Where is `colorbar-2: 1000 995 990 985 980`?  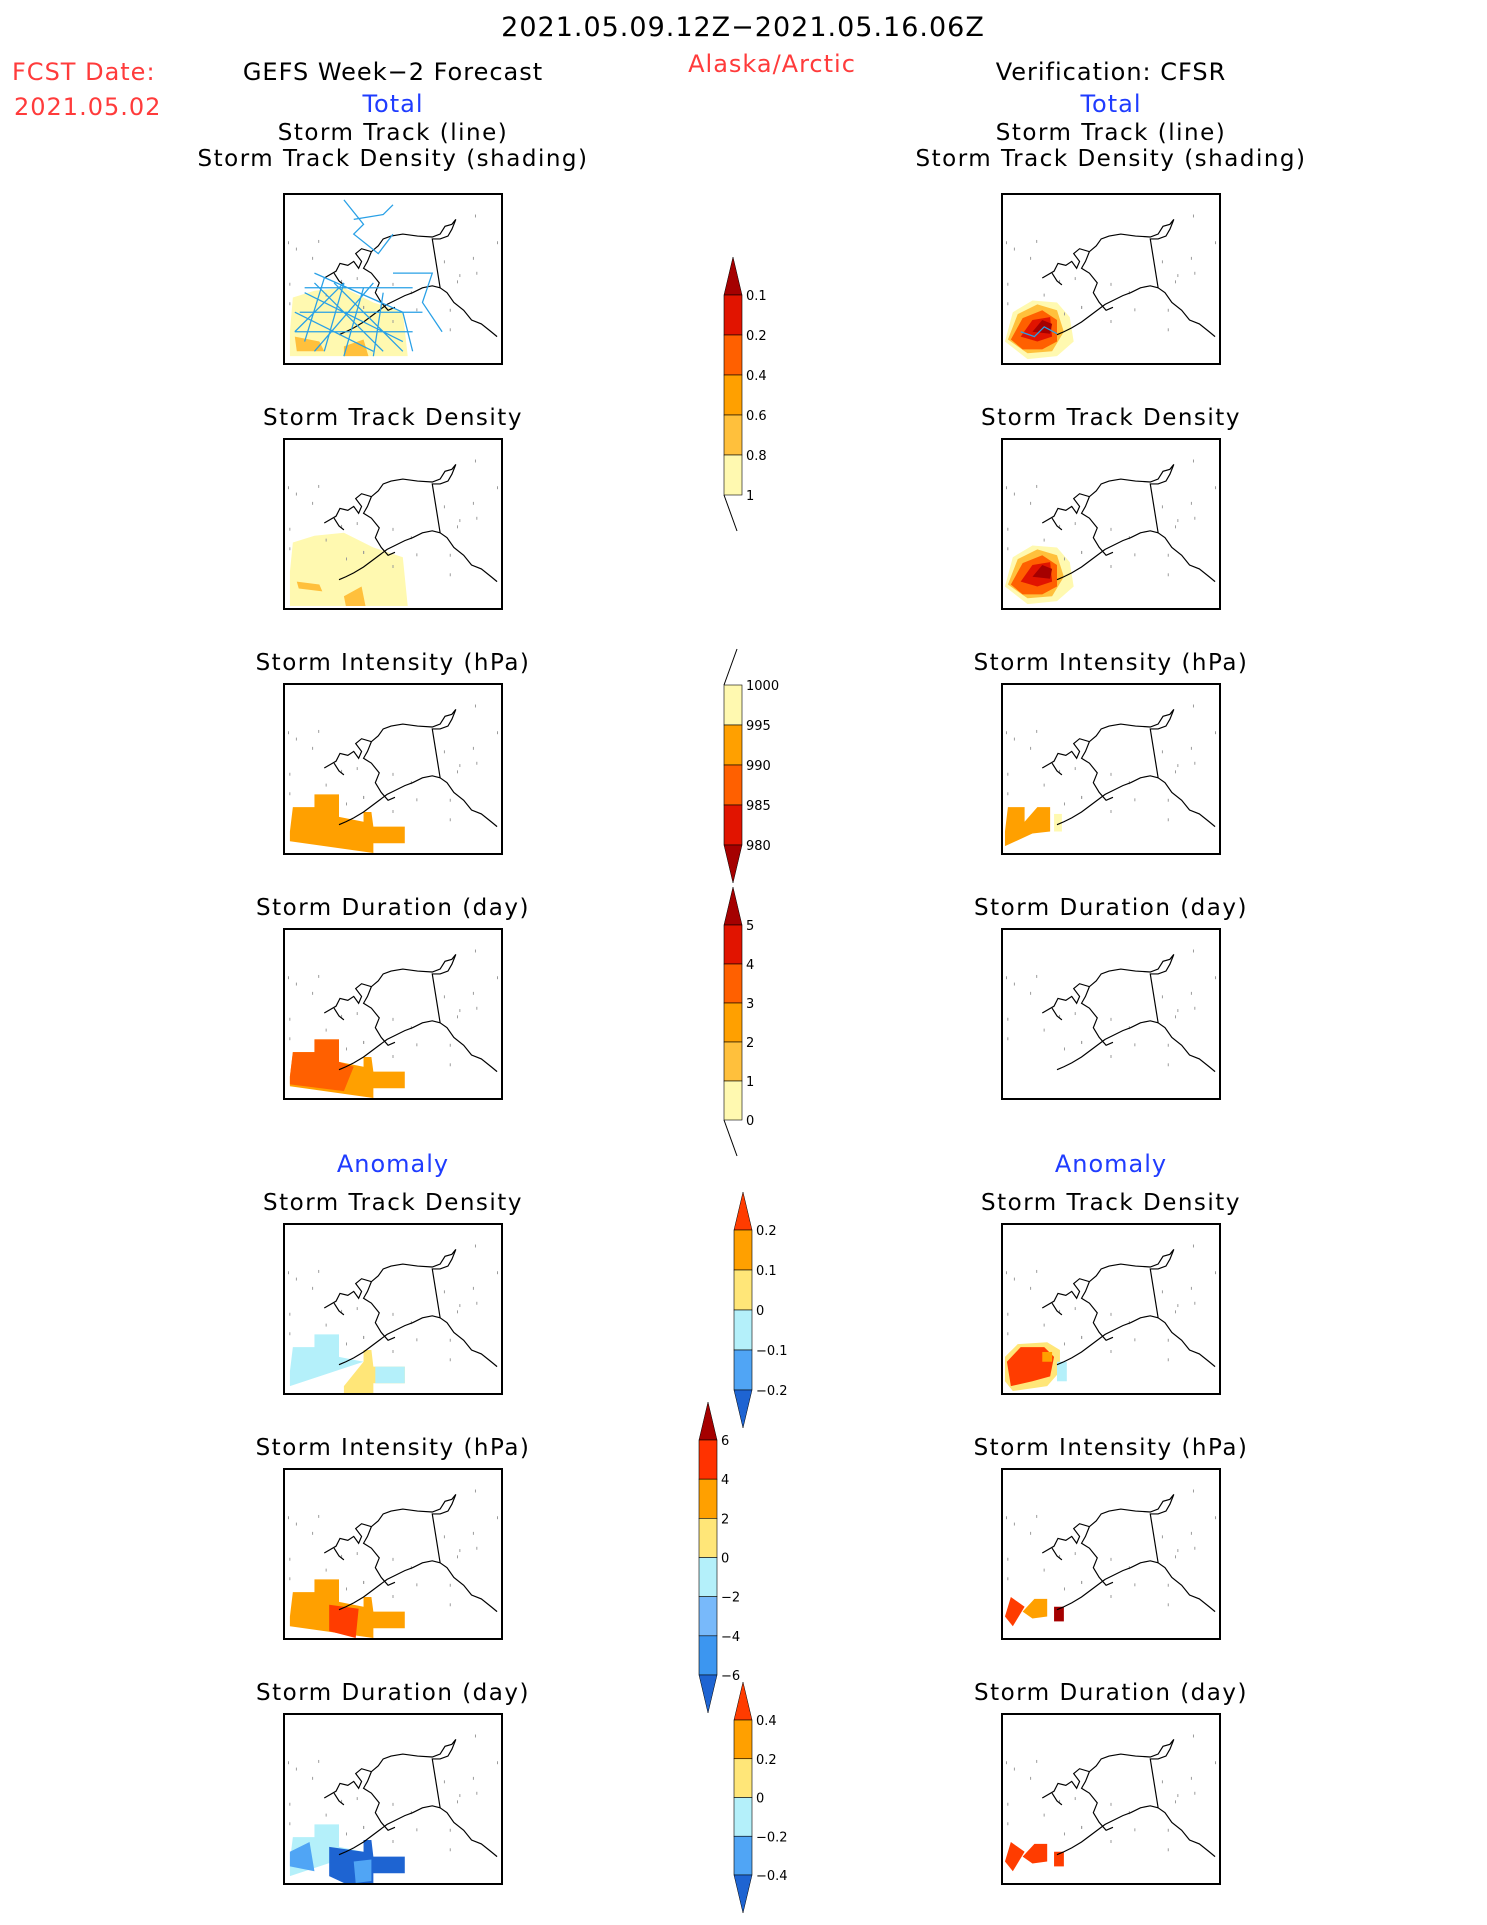 colorbar-2: 1000 995 990 985 980 is located at coordinates (758, 767).